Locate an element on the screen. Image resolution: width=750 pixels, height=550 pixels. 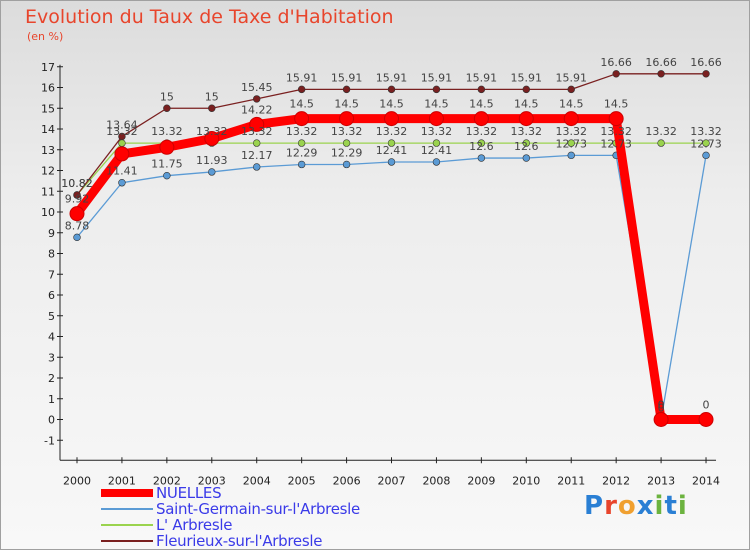
legend-swatch-arbresle is located at coordinates (127, 525).